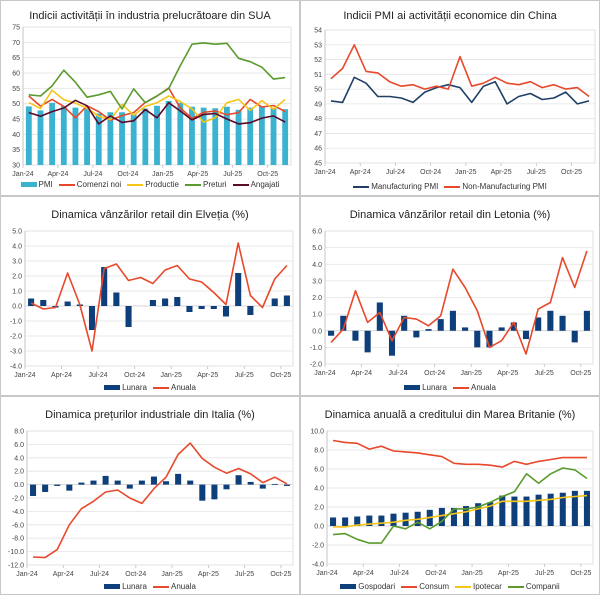 Image resolution: width=600 pixels, height=596 pixels. What do you see at coordinates (536, 172) in the screenshot?
I see `x-tick-label: Jul-25` at bounding box center [536, 172].